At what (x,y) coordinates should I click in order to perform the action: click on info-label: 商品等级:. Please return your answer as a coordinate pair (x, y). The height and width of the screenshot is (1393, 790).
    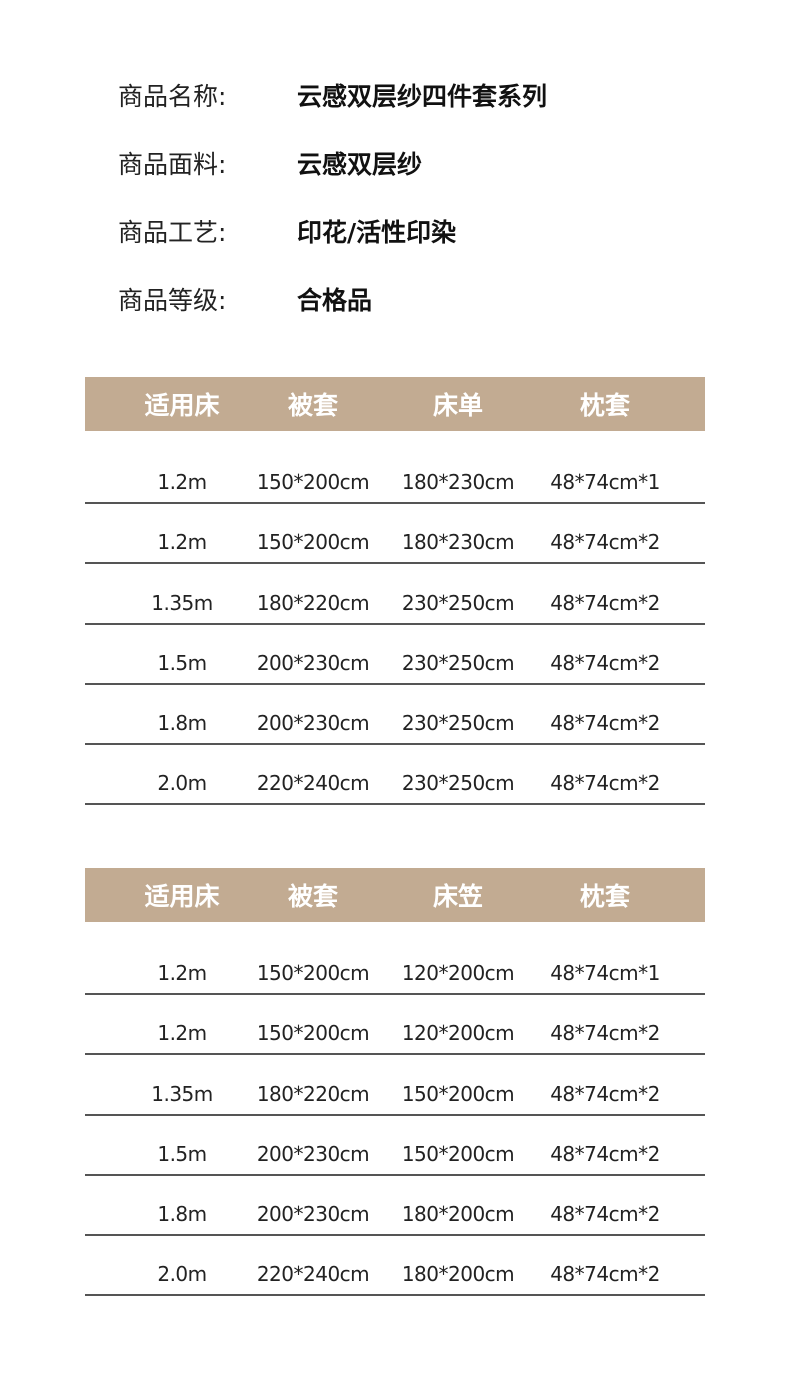
    Looking at the image, I should click on (172, 300).